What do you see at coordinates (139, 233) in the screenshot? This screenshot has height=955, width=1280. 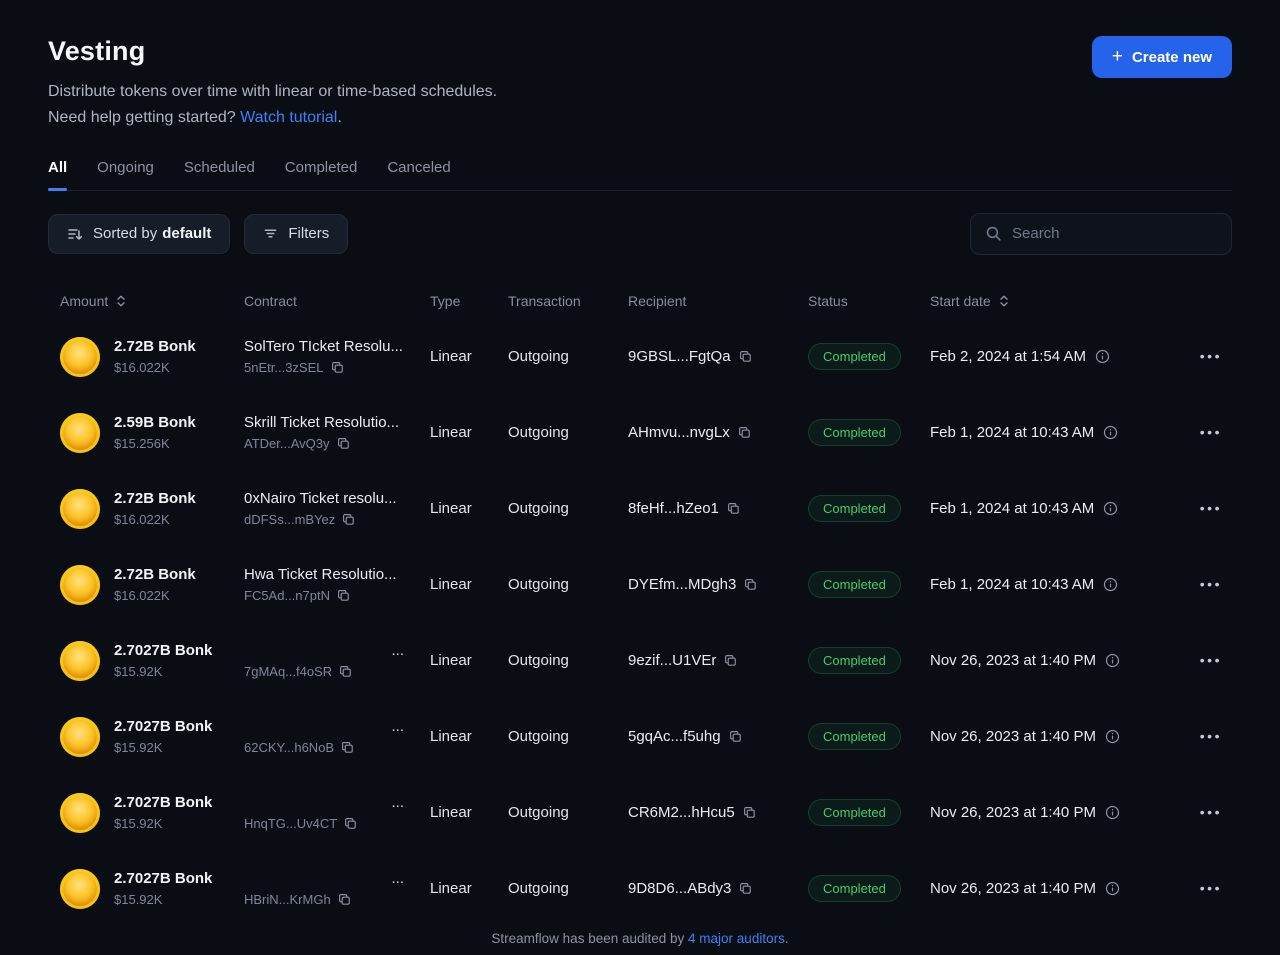 I see `sort-button: Sorted by default` at bounding box center [139, 233].